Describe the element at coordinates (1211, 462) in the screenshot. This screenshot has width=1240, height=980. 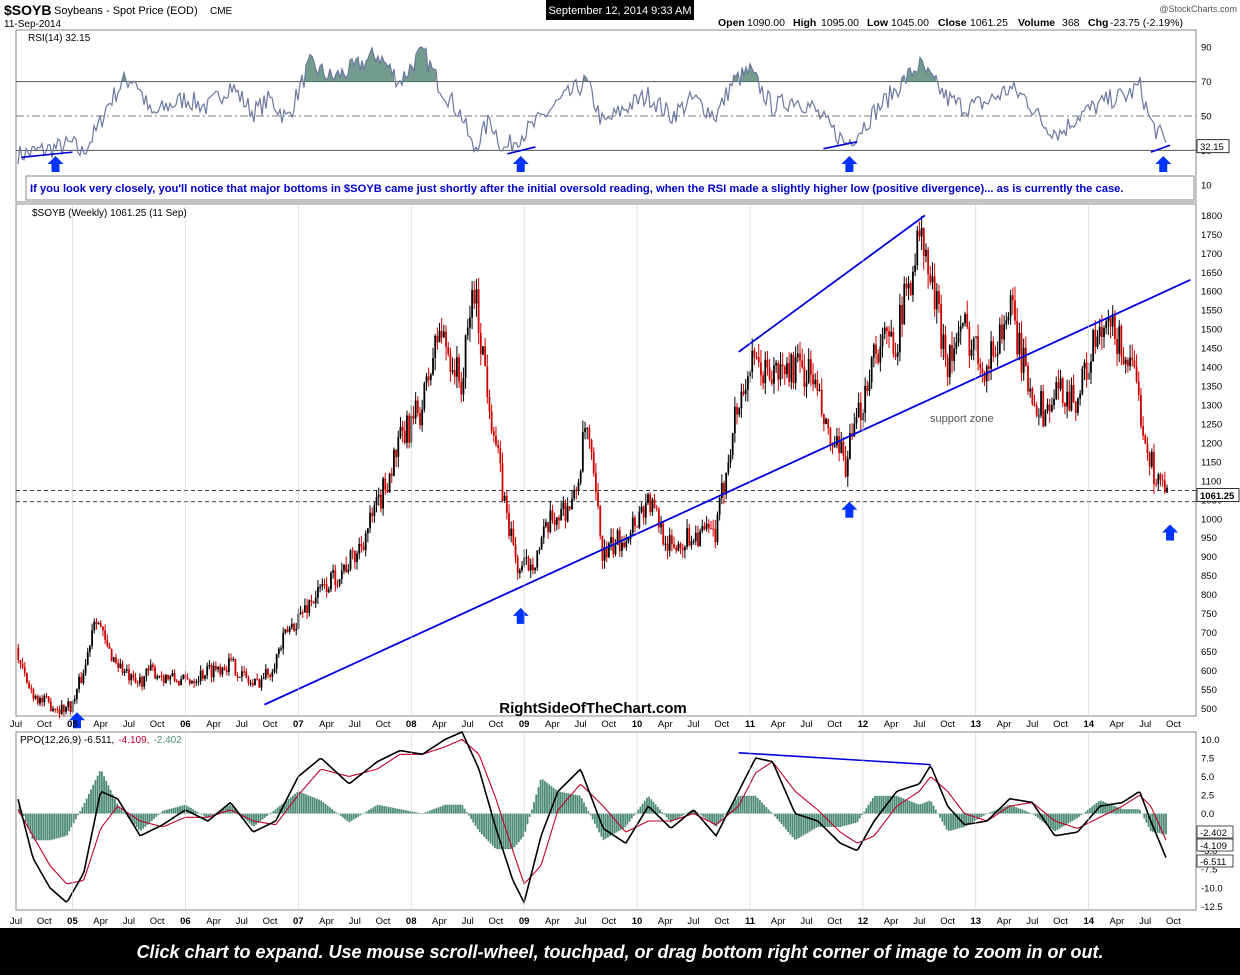
I see `price-y-tick-1150: 1150` at that location.